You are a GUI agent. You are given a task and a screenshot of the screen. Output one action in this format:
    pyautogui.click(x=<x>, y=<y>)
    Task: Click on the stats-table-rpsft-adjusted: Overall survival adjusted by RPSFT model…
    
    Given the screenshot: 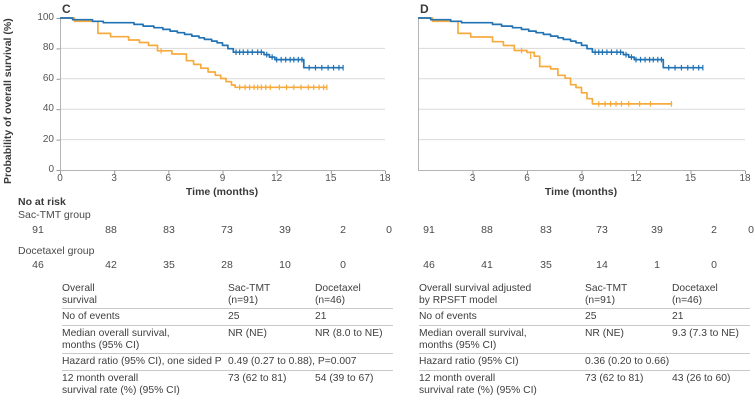 What is the action you would take?
    pyautogui.click(x=584, y=339)
    